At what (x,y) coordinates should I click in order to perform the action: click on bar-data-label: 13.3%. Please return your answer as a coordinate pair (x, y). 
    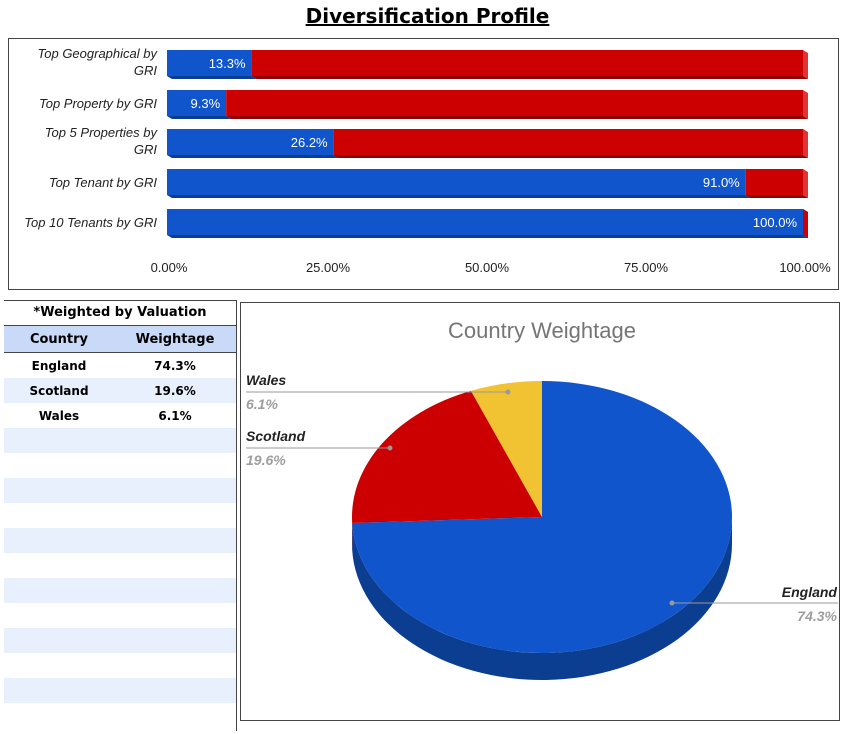
    Looking at the image, I should click on (227, 63).